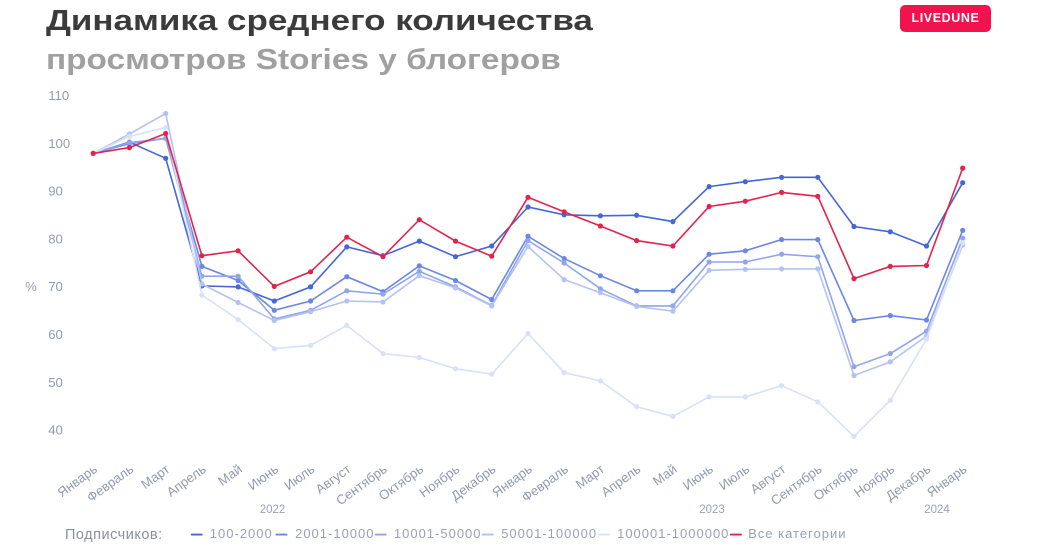 The height and width of the screenshot is (559, 1056). Describe the element at coordinates (797, 533) in the screenshot. I see `svg-text: Все категории` at that location.